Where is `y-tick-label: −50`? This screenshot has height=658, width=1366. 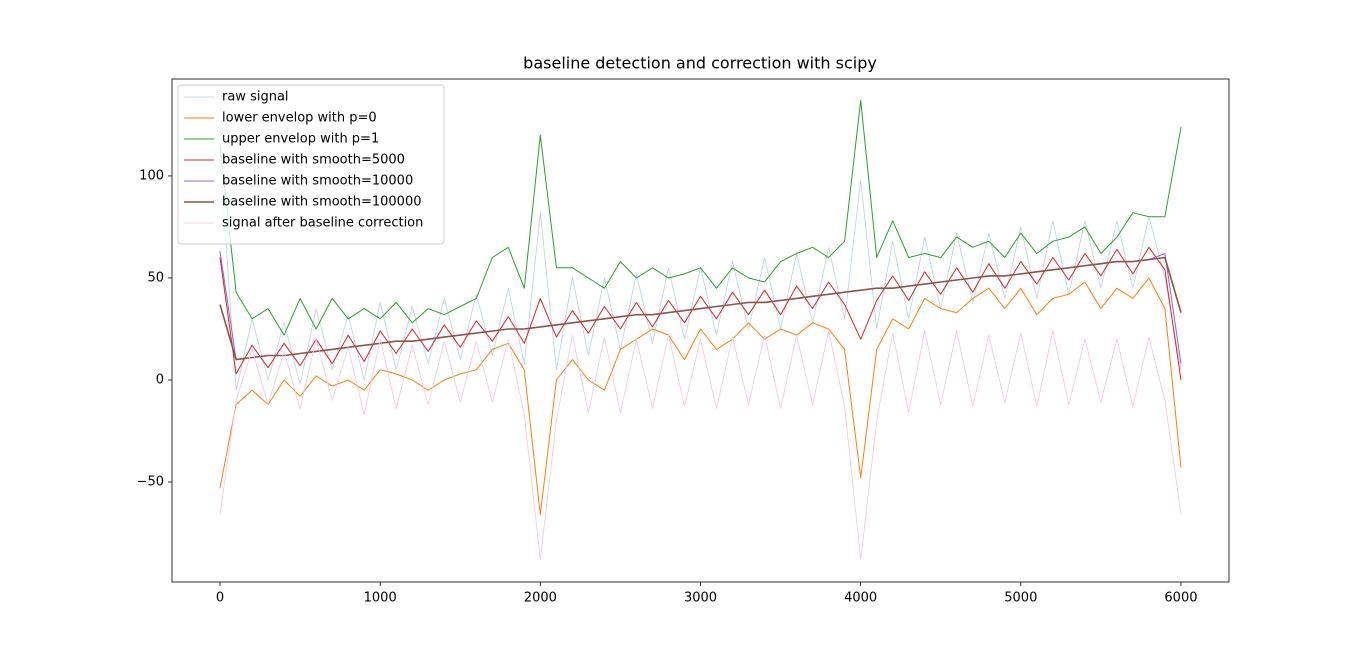
y-tick-label: −50 is located at coordinates (150, 482).